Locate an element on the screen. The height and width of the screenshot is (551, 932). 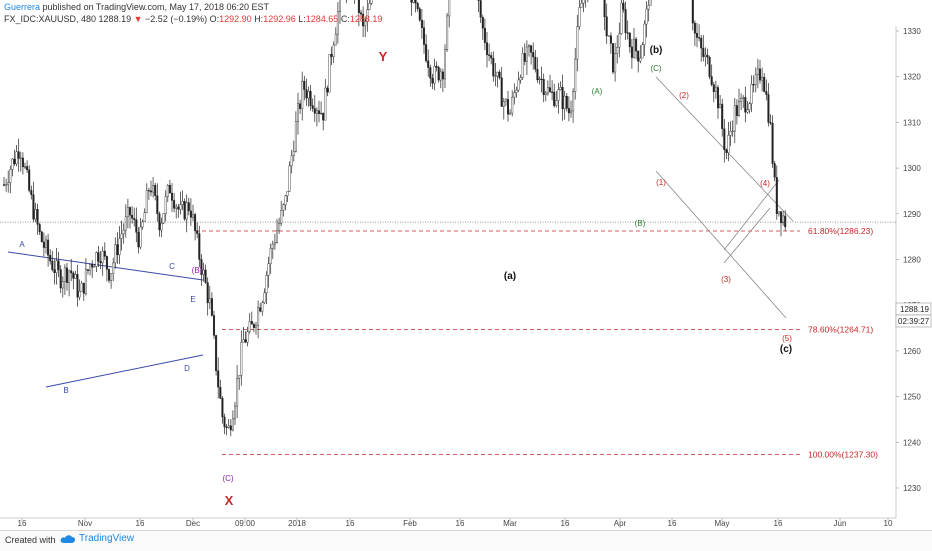
x-tick-label: Mar is located at coordinates (510, 523).